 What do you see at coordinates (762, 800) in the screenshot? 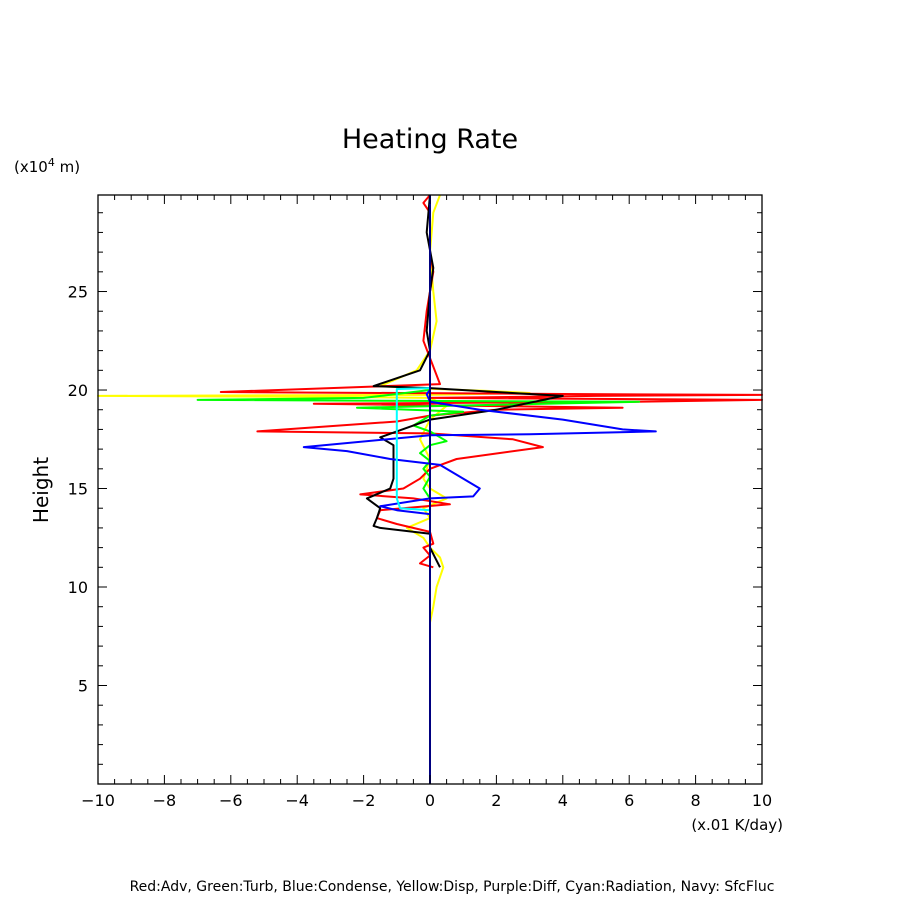
I see `x-tick-label: 10` at bounding box center [762, 800].